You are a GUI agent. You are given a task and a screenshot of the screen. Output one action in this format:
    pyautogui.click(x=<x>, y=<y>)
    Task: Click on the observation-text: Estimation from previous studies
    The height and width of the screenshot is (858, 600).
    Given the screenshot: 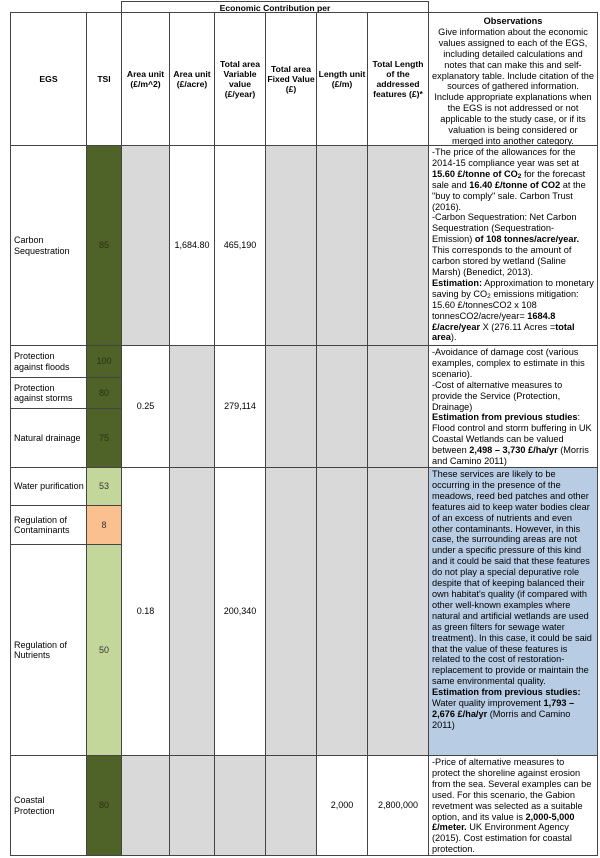 What is the action you would take?
    pyautogui.click(x=505, y=417)
    